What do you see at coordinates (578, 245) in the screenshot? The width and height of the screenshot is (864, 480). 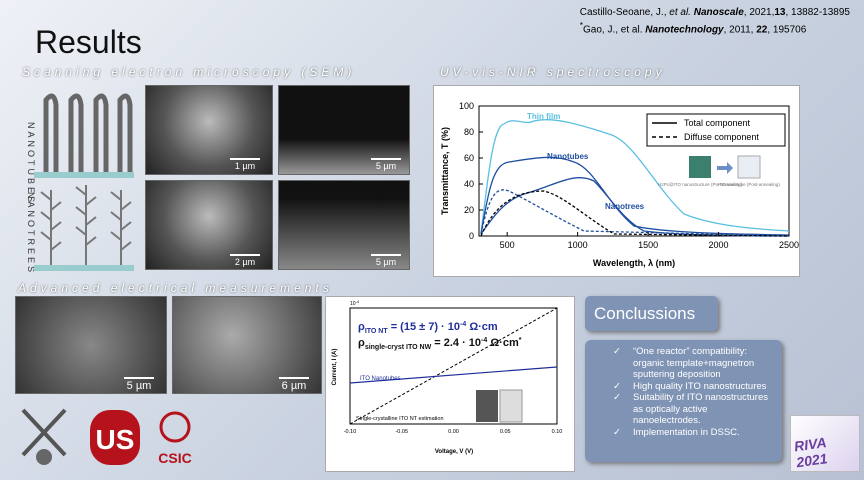 I see `x-tick-label: 1000` at bounding box center [578, 245].